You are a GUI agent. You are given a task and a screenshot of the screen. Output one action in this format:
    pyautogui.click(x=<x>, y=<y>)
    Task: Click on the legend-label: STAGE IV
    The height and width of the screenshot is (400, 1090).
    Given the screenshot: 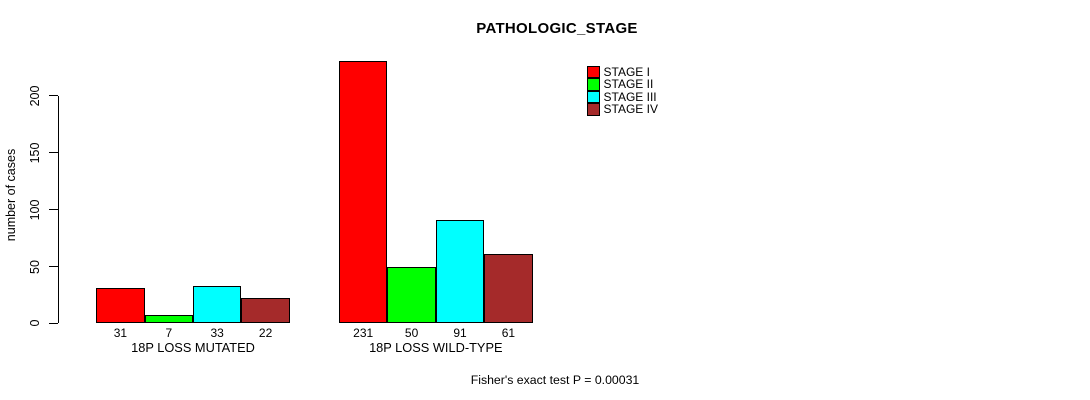 What is the action you would take?
    pyautogui.click(x=630, y=109)
    